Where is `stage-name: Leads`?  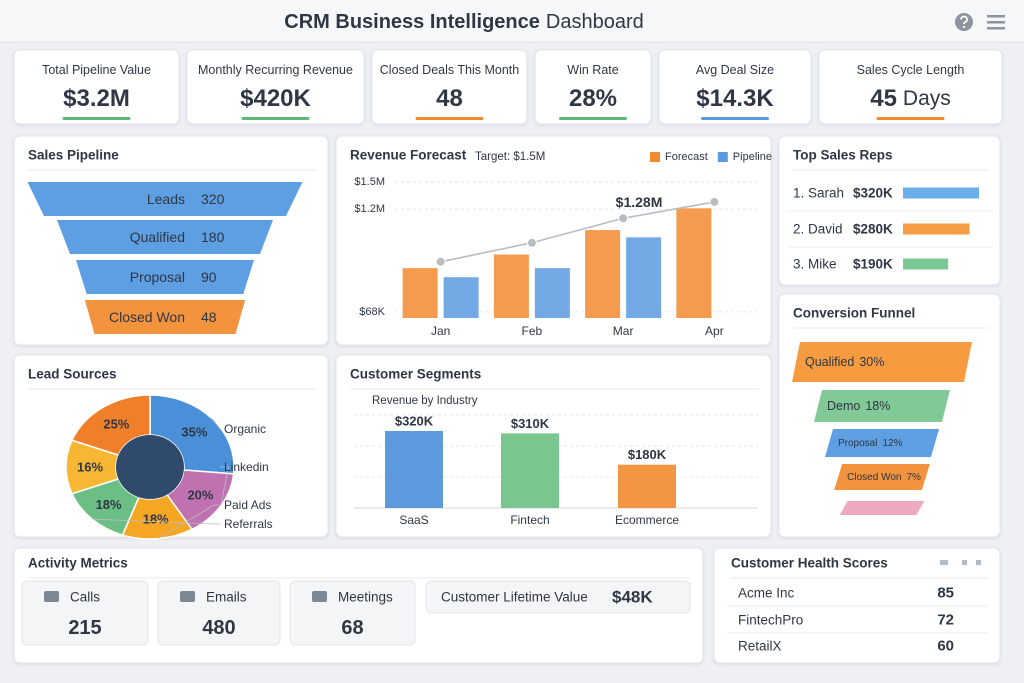
stage-name: Leads is located at coordinates (166, 199).